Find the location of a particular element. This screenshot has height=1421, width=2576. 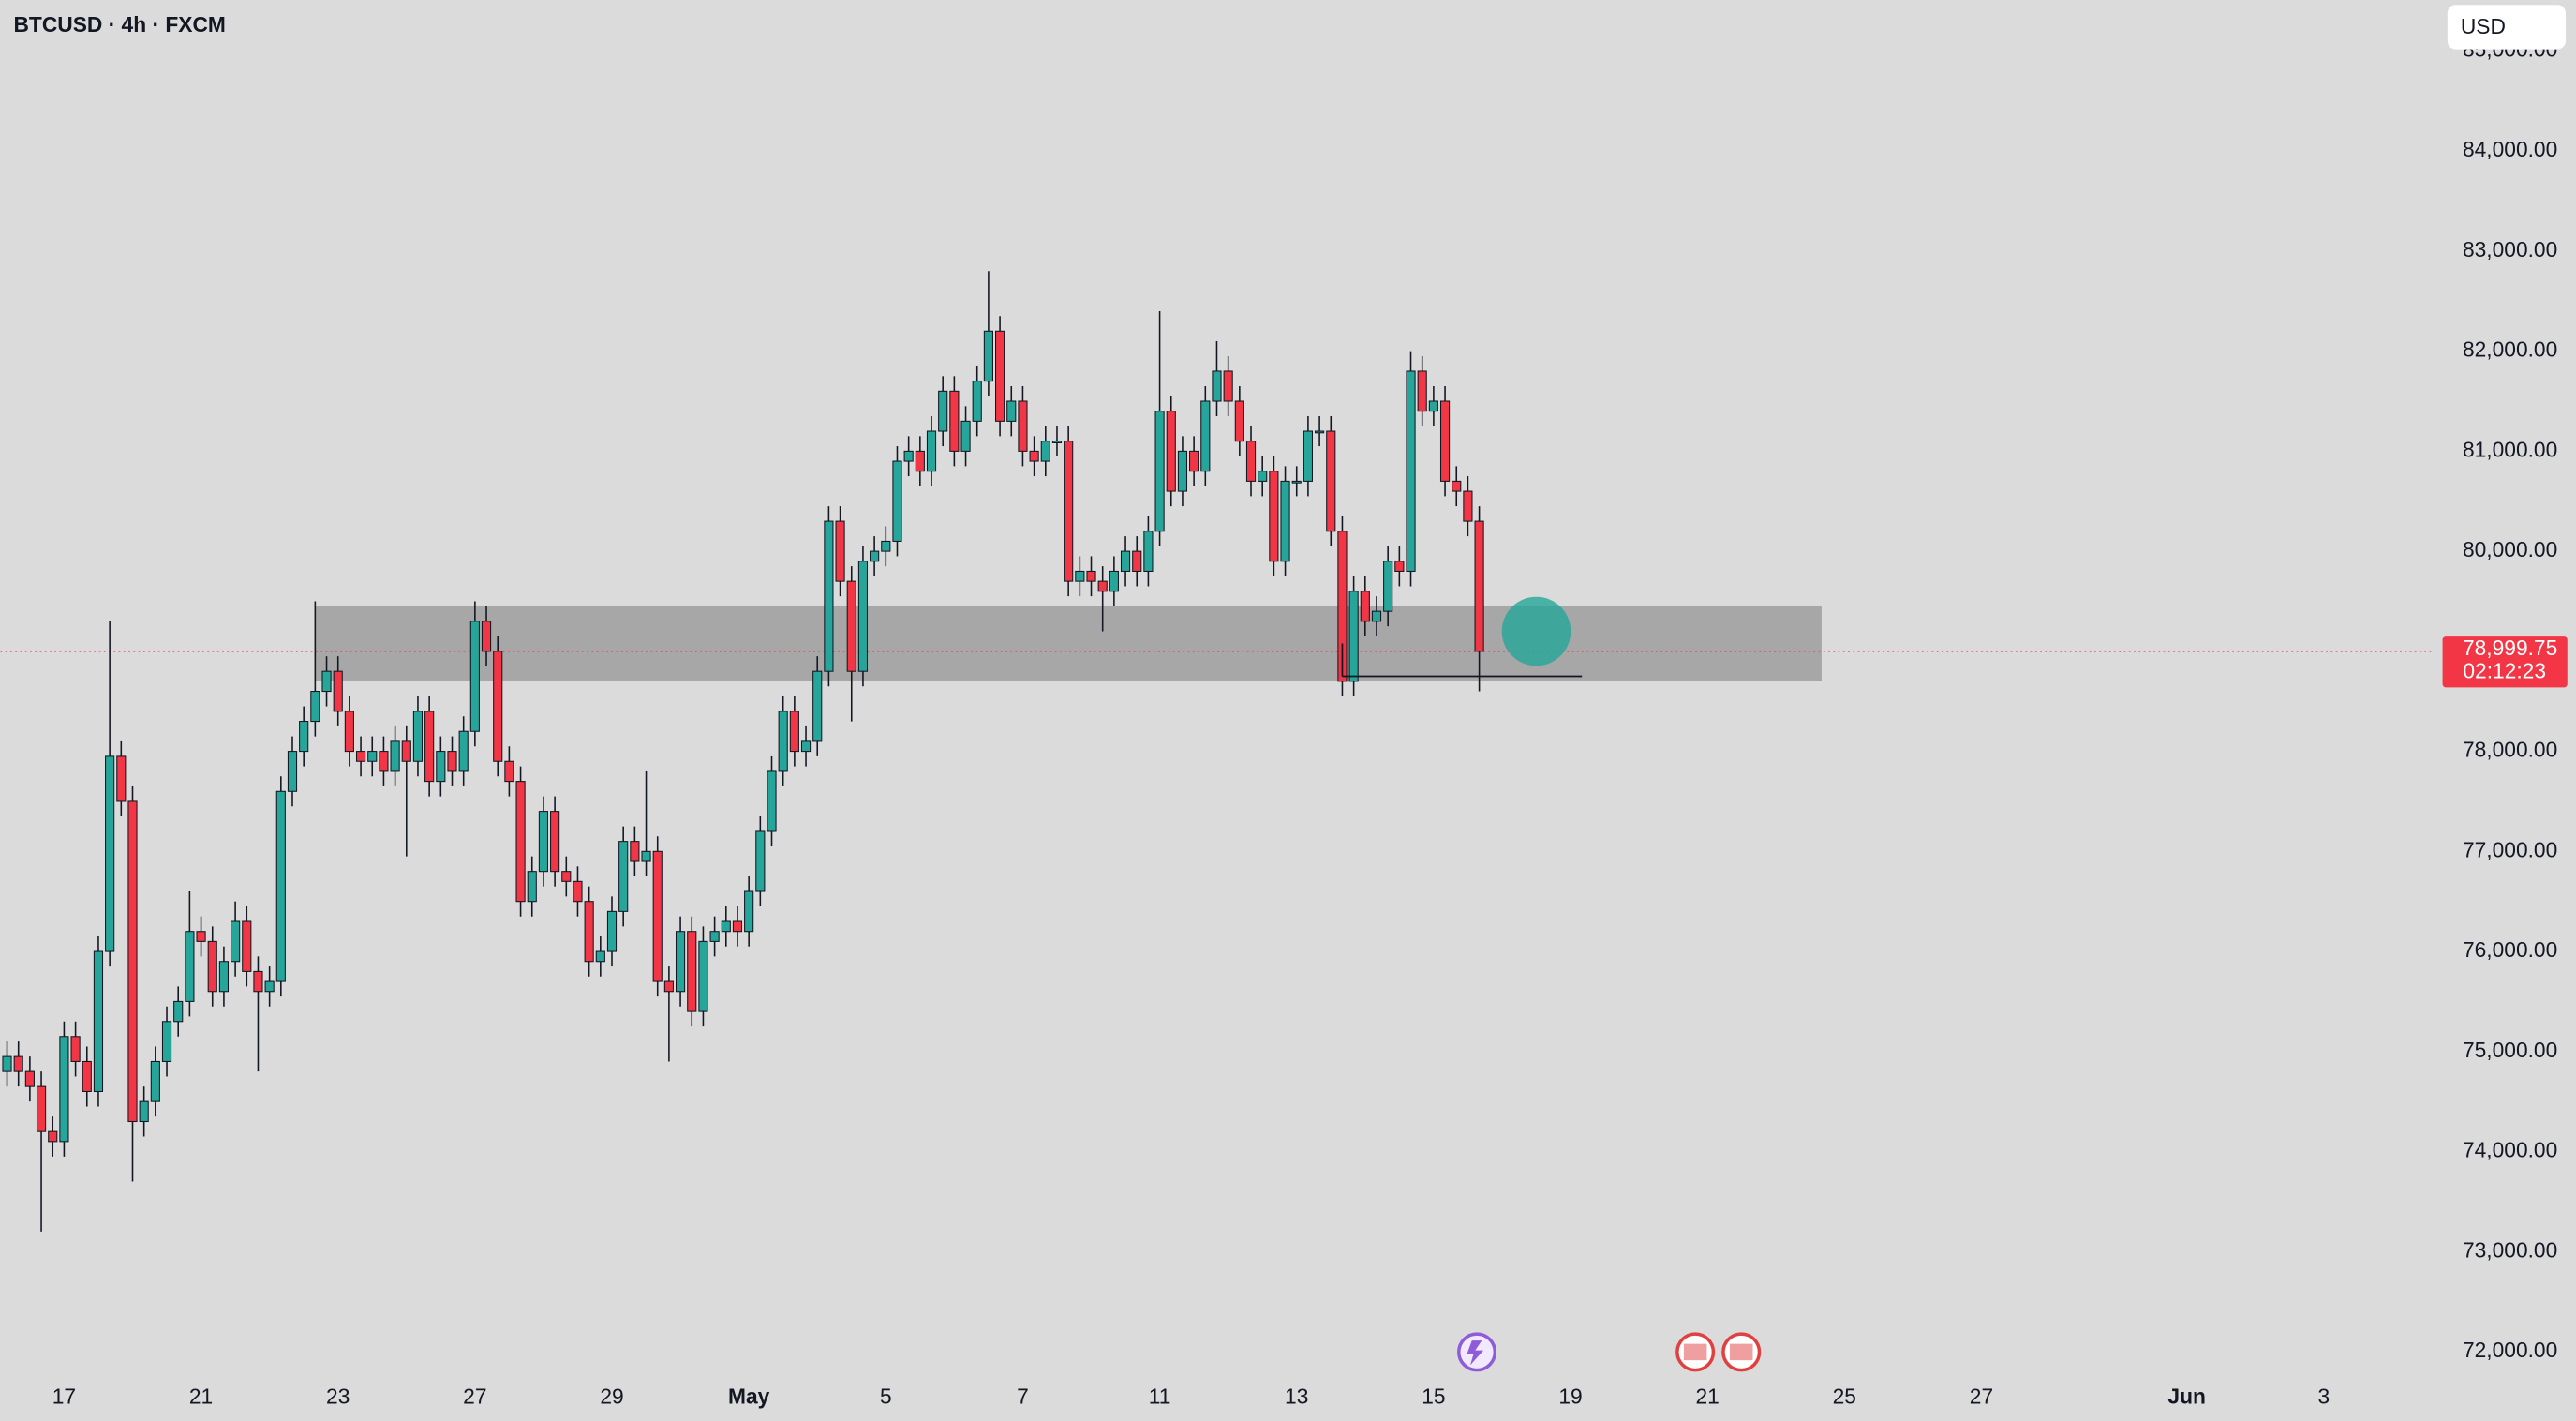

y-tick-label: 81,000.00 is located at coordinates (2510, 449).